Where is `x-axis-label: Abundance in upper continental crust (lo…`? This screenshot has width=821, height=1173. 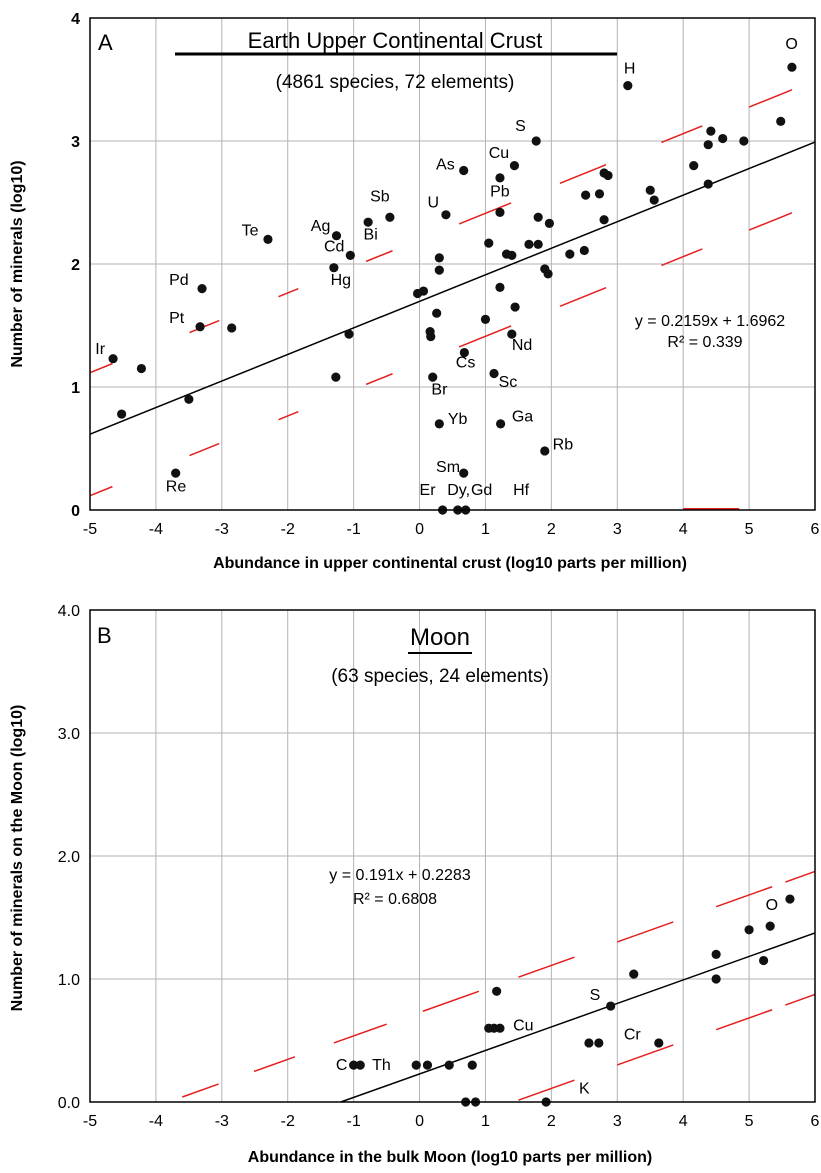
x-axis-label: Abundance in upper continental crust (lo… is located at coordinates (450, 563).